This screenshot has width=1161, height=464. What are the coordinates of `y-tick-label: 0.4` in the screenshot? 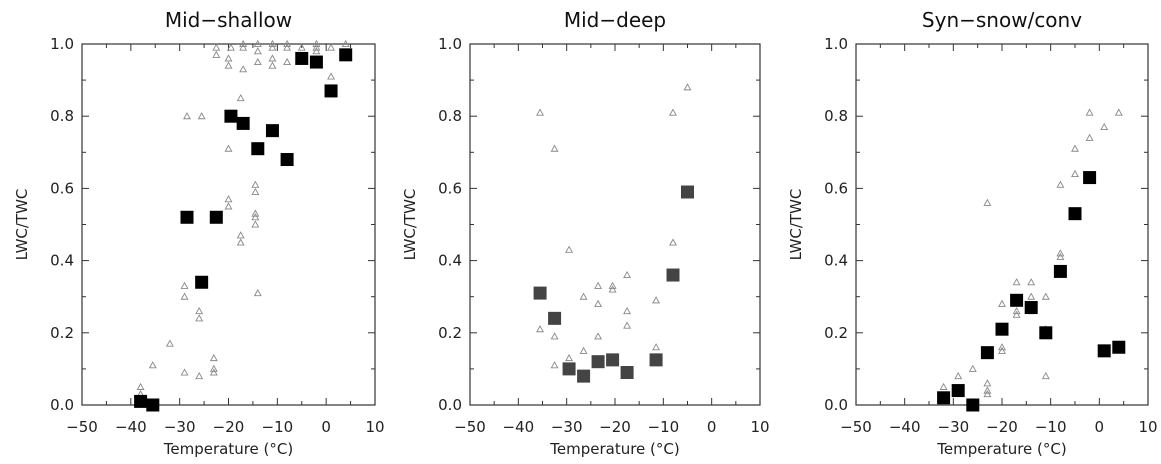 It's located at (62, 261).